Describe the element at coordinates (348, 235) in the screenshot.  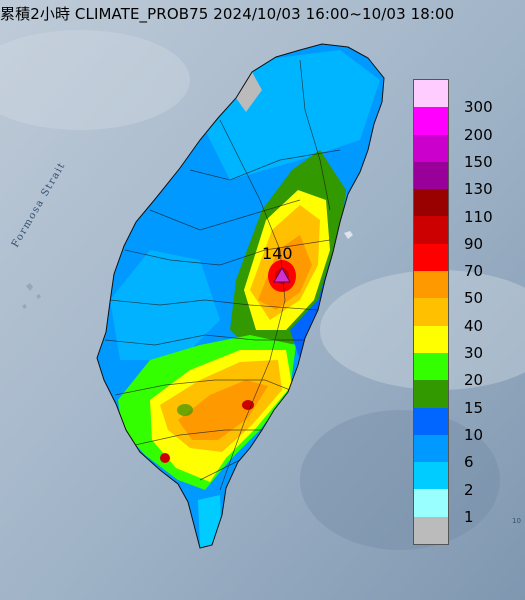
I see `green-island` at that location.